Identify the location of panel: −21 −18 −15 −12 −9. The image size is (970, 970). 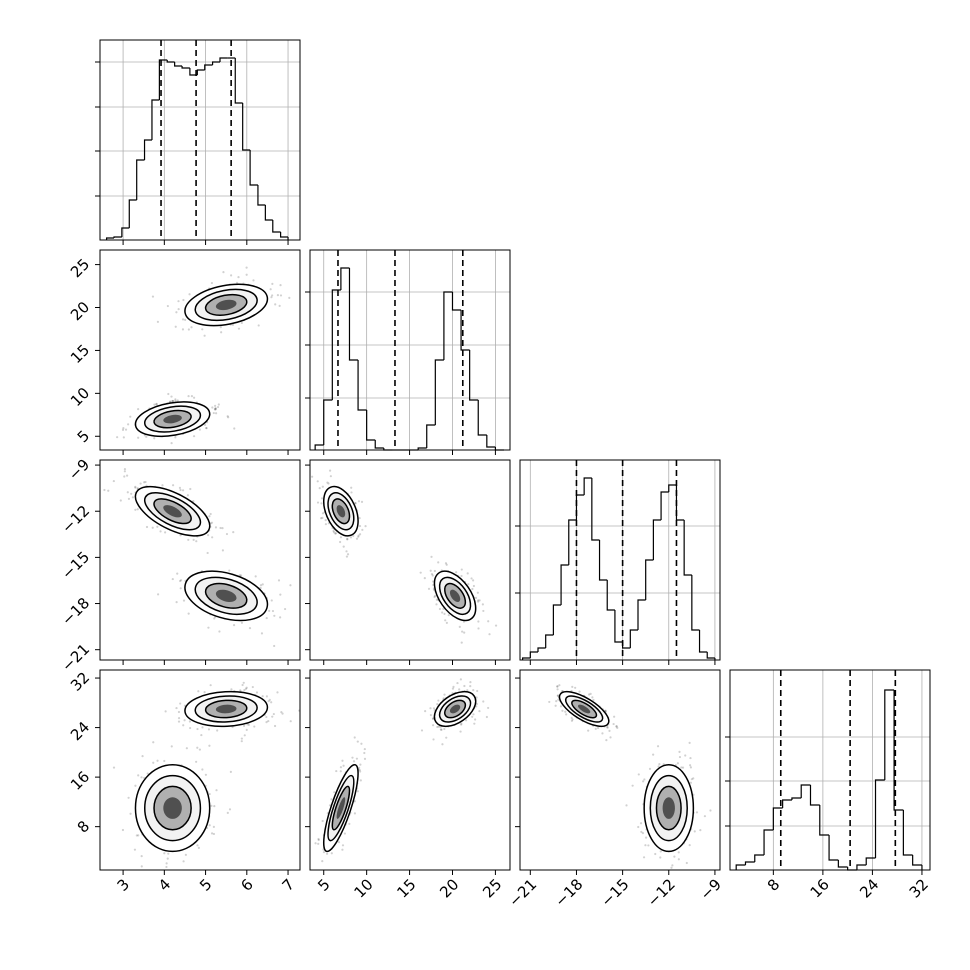
(615, 789).